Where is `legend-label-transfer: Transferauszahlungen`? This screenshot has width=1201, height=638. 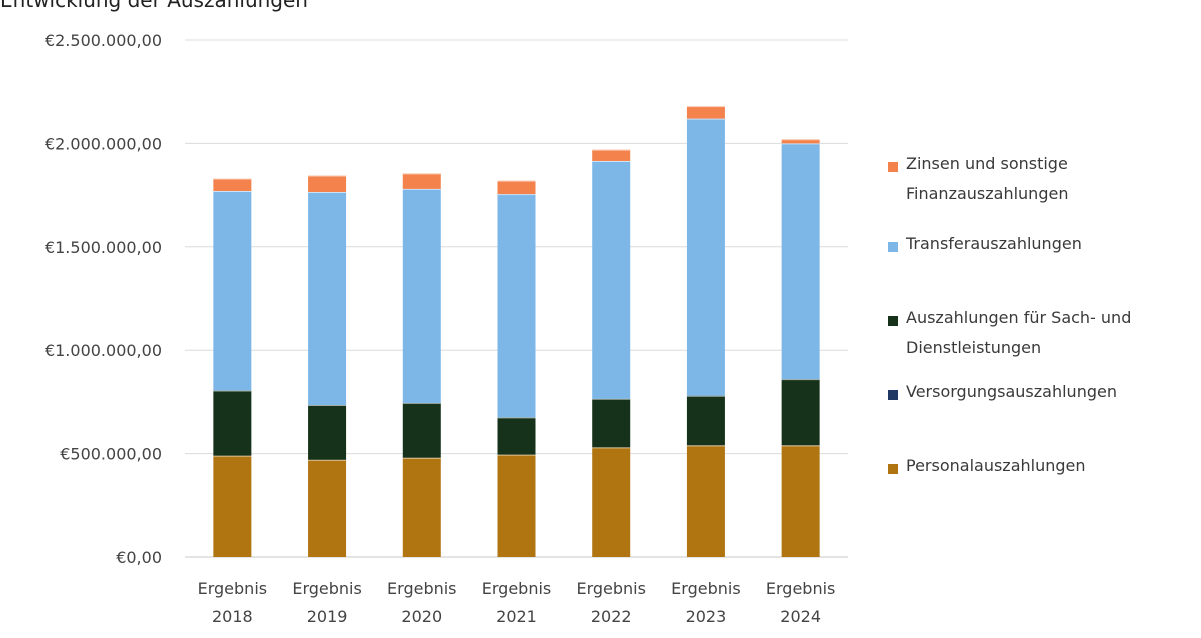
legend-label-transfer: Transferauszahlungen is located at coordinates (994, 243).